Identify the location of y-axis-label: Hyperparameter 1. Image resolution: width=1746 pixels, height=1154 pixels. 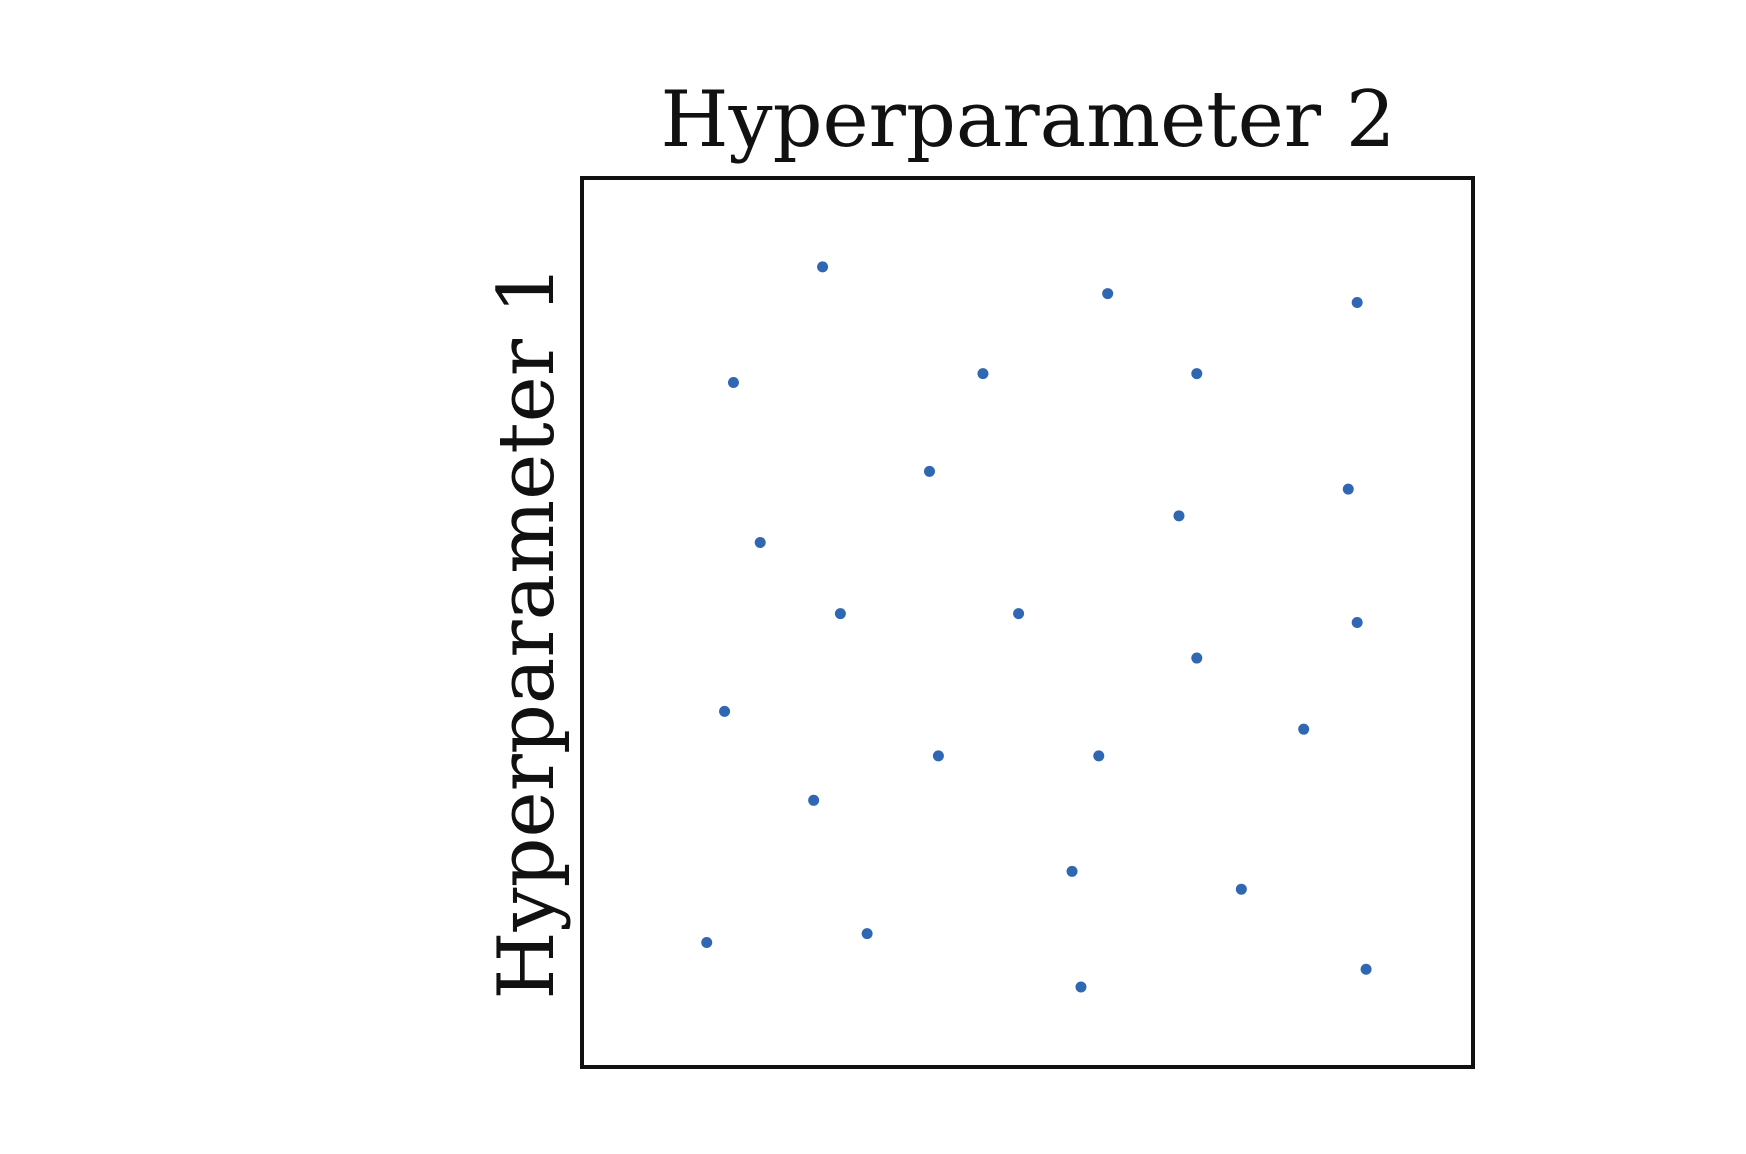
(527, 631).